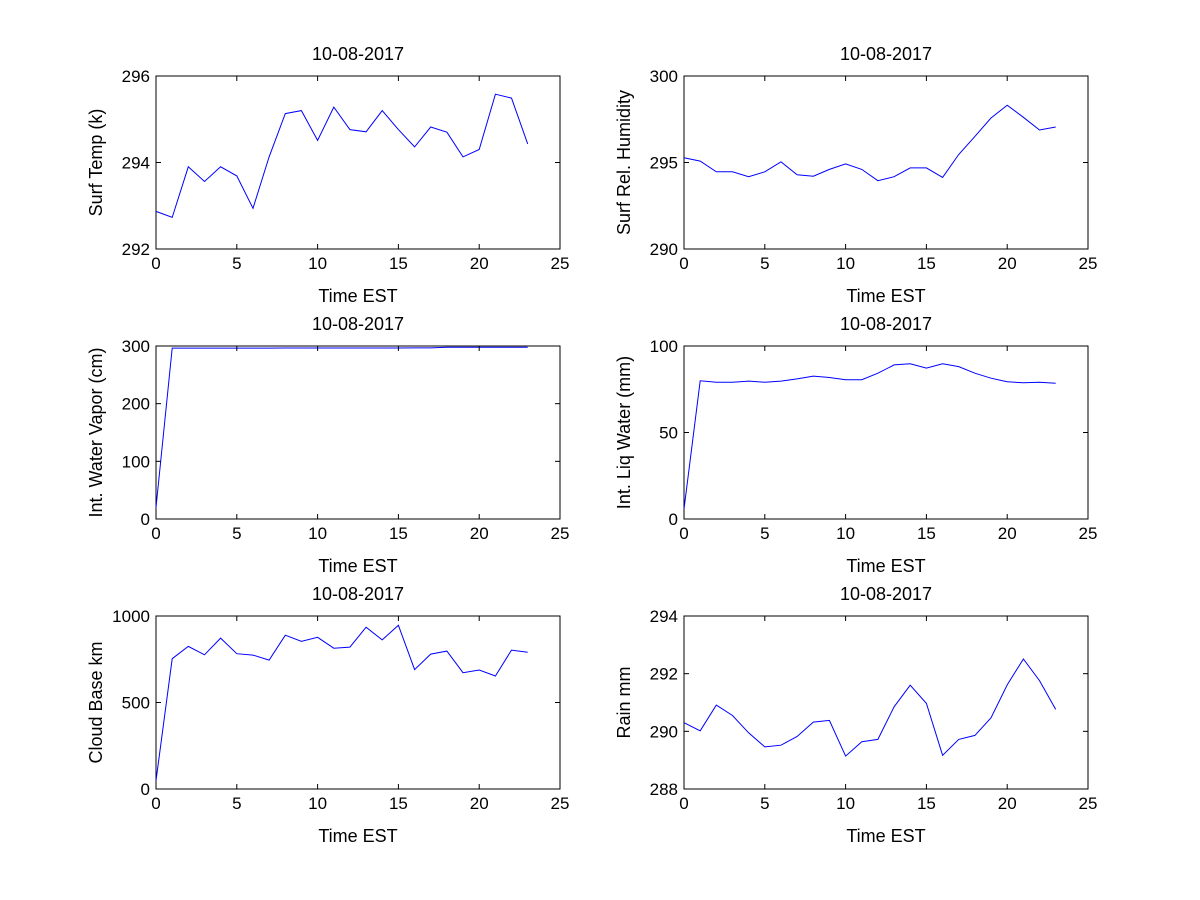 This screenshot has width=1200, height=900. What do you see at coordinates (664, 163) in the screenshot?
I see `y-tick-label: 295` at bounding box center [664, 163].